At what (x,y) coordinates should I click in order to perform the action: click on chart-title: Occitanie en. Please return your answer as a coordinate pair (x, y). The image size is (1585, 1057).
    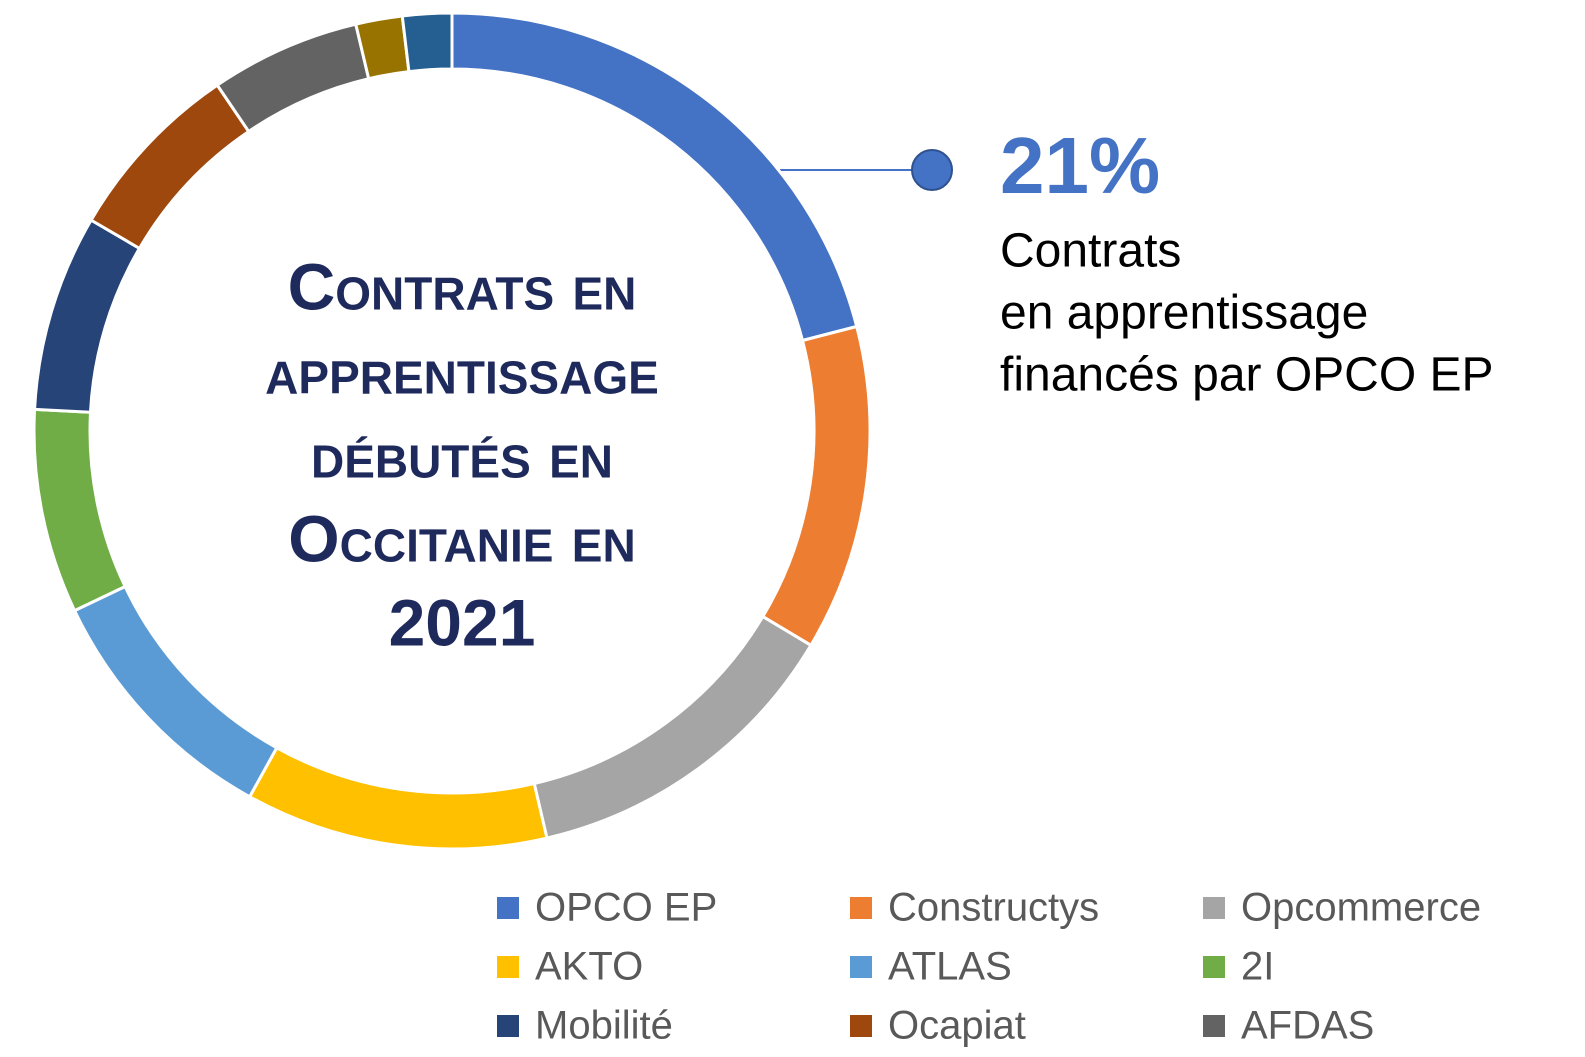
    Looking at the image, I should click on (461, 538).